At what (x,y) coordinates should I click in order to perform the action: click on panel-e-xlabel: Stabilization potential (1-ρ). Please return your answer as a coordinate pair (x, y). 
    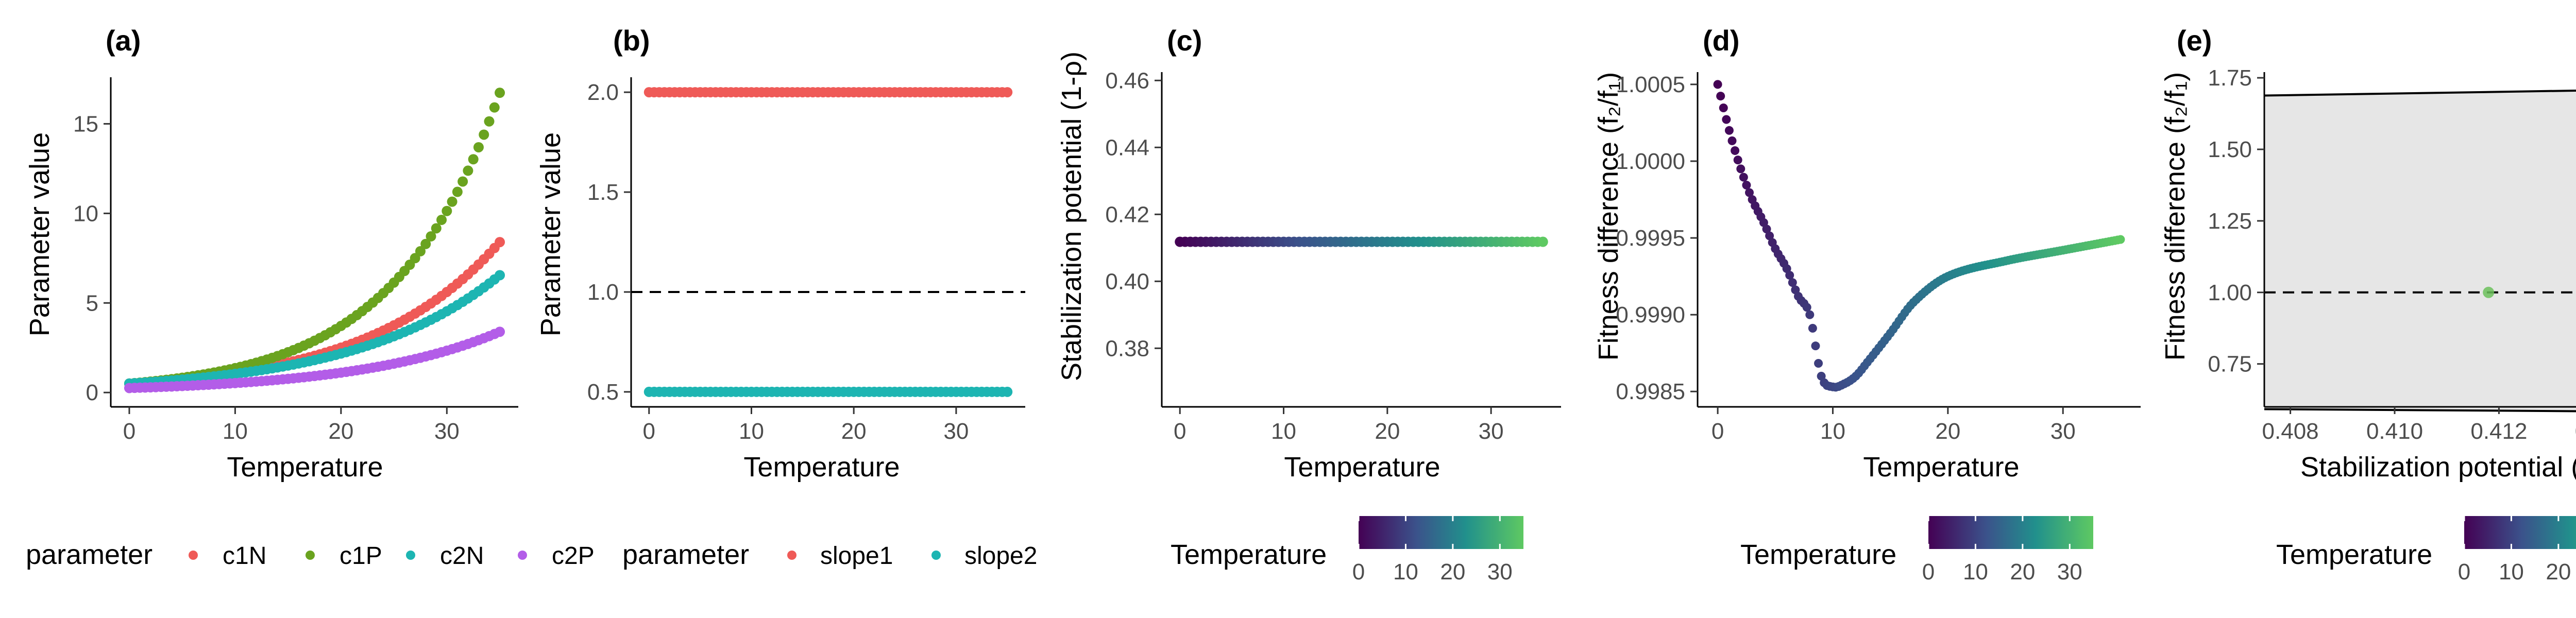
    Looking at the image, I should click on (2438, 467).